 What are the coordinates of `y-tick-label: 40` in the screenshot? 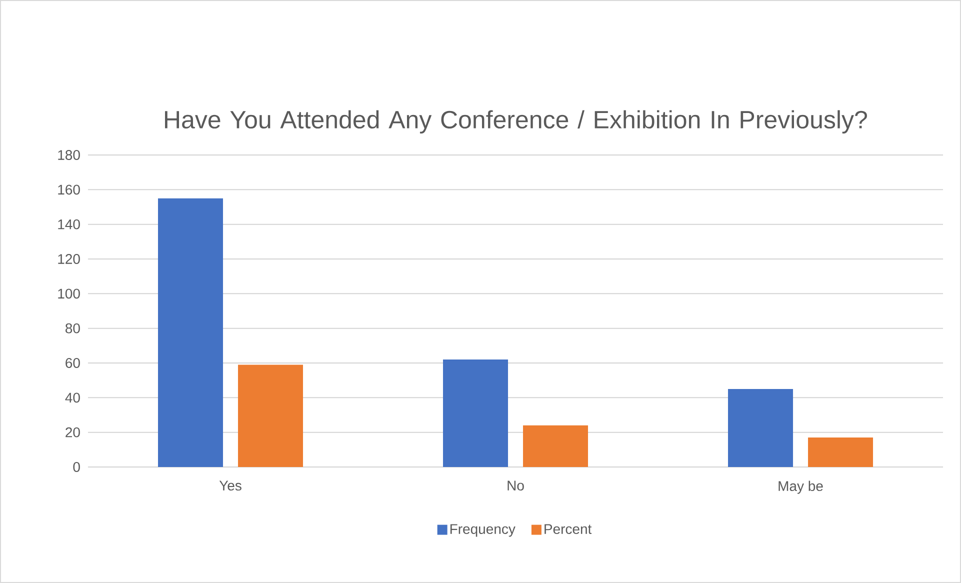 It's located at (72, 397).